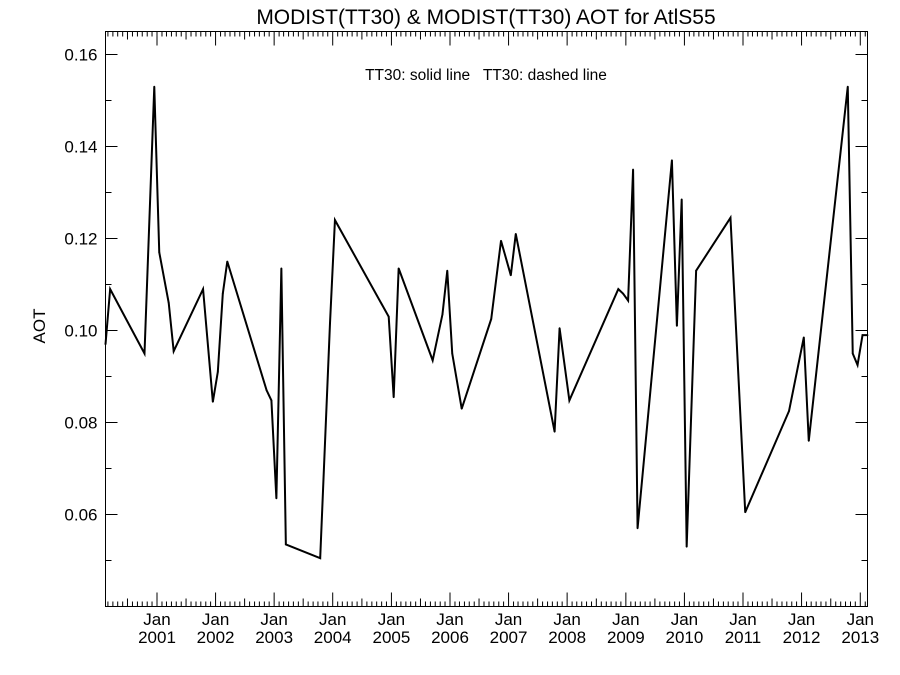 Image resolution: width=900 pixels, height=675 pixels. Describe the element at coordinates (860, 637) in the screenshot. I see `x-tick-year-label: 2013` at that location.